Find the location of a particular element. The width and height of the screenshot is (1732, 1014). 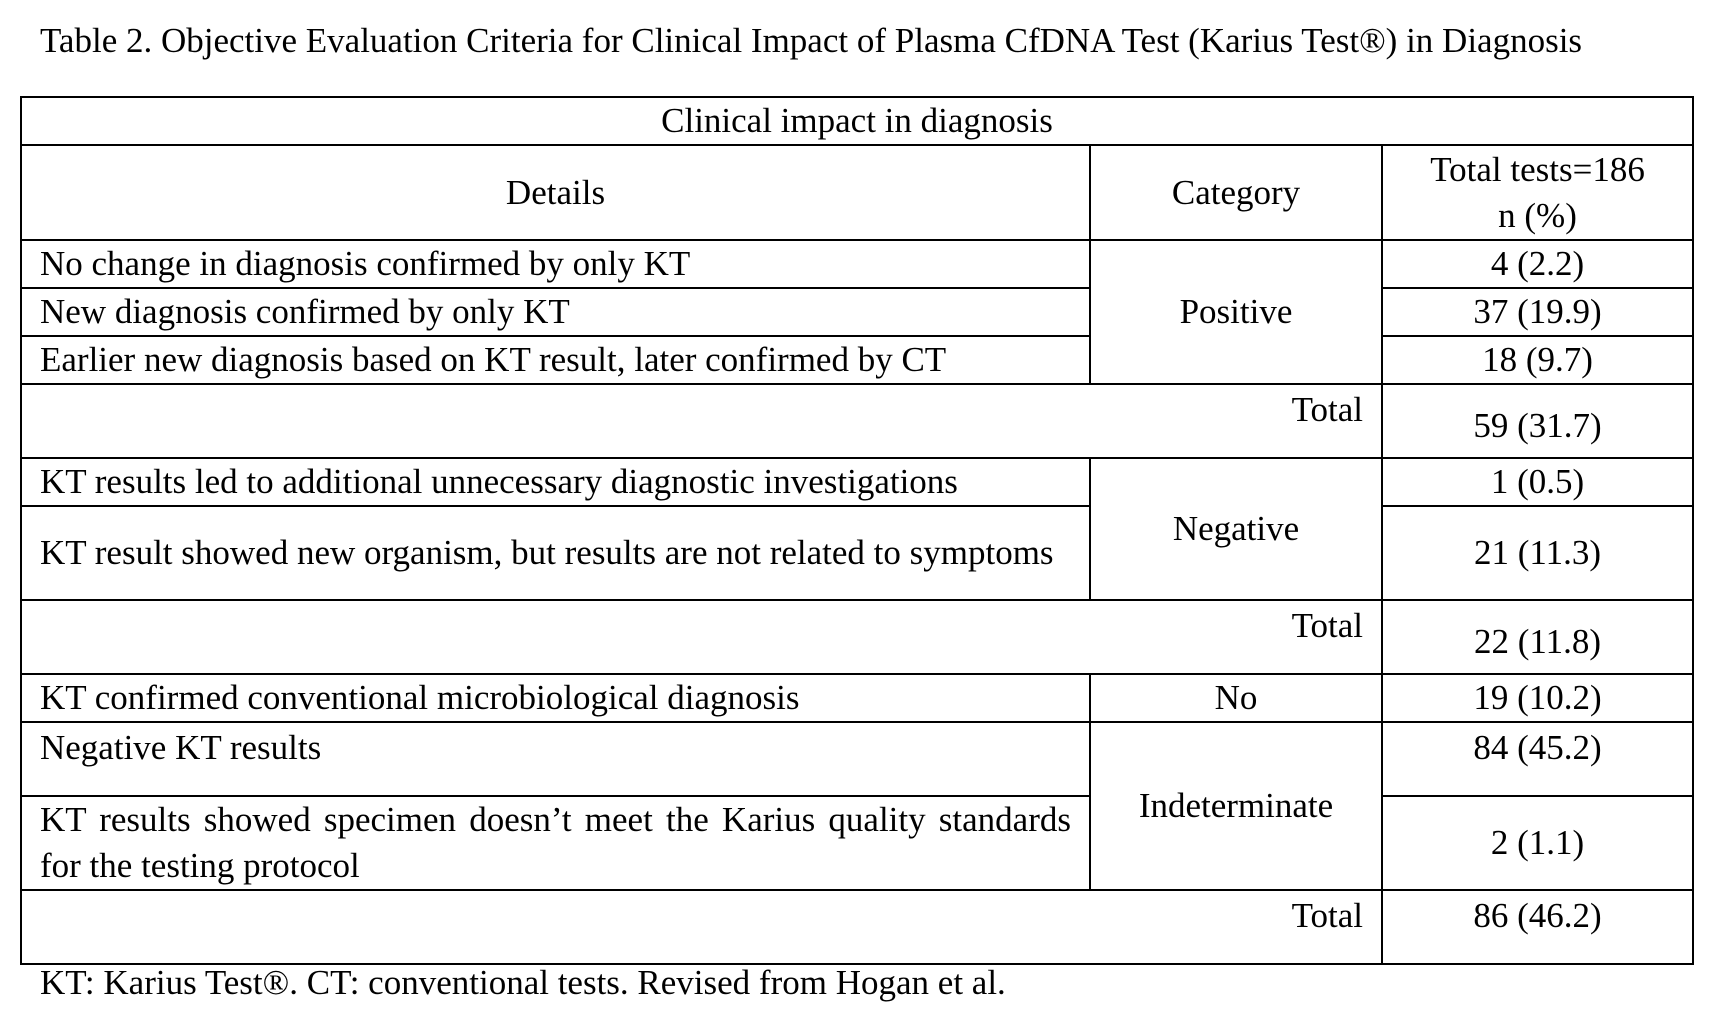

category-no: No is located at coordinates (1236, 698).